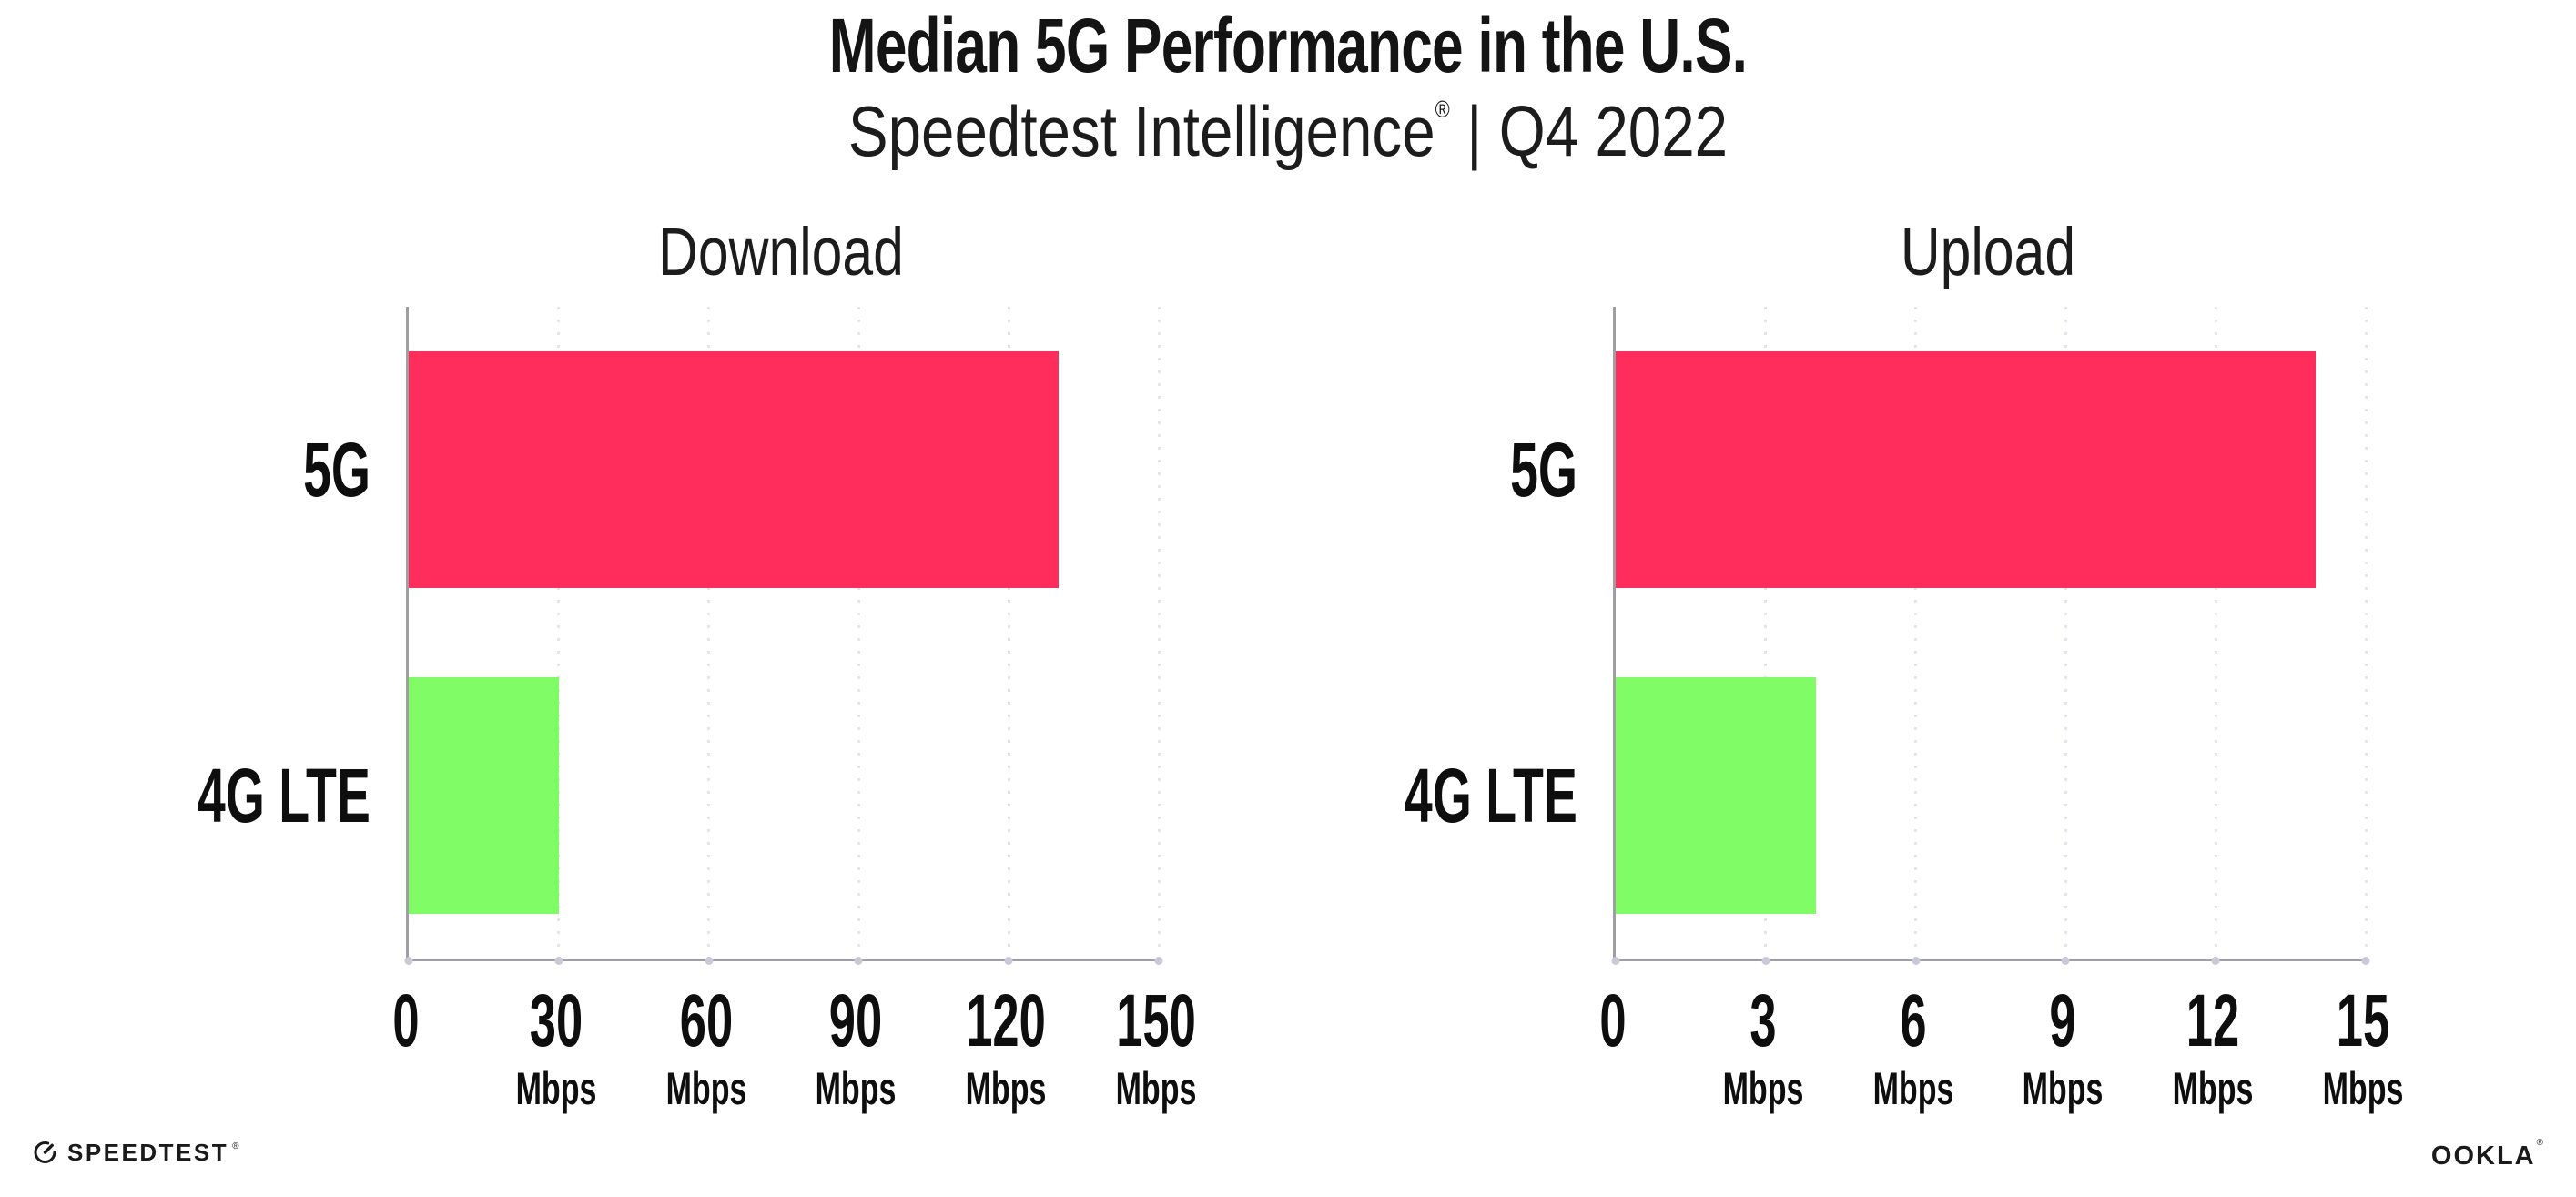  I want to click on speedtest-logo: SPEEDTEST ®, so click(135, 1152).